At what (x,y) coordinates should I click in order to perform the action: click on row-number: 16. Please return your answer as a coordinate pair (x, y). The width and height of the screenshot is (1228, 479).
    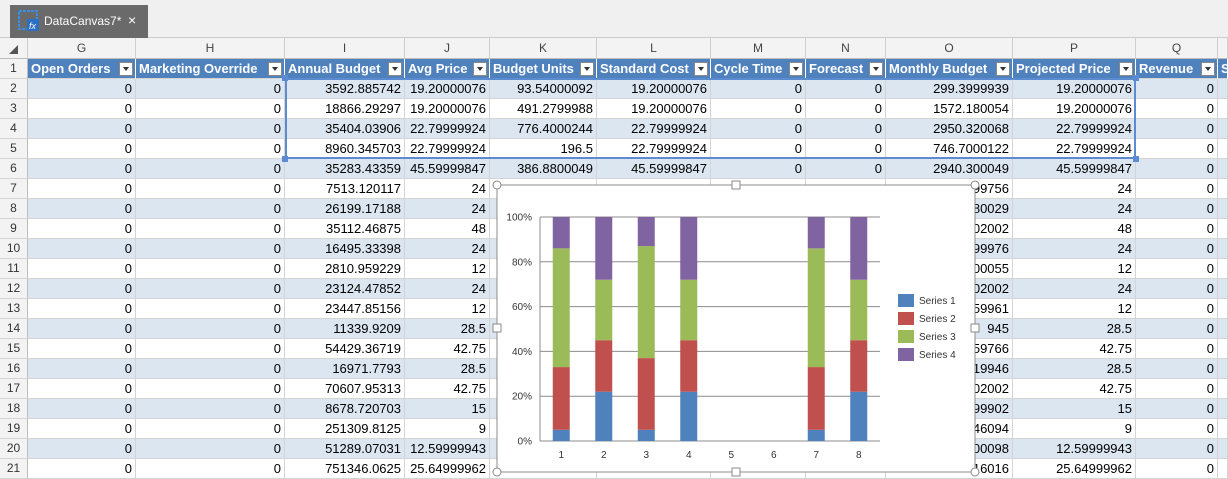
    Looking at the image, I should click on (14, 369).